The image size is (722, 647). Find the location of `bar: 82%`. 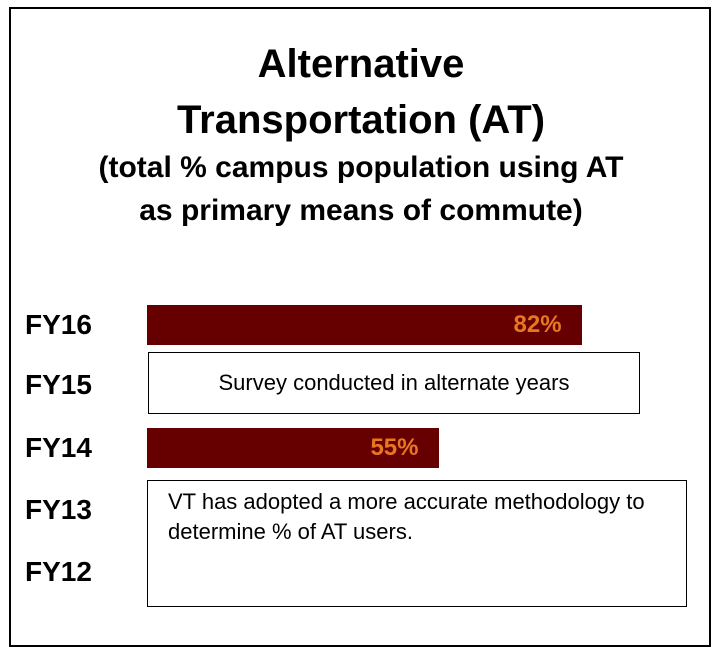

bar: 82% is located at coordinates (364, 325).